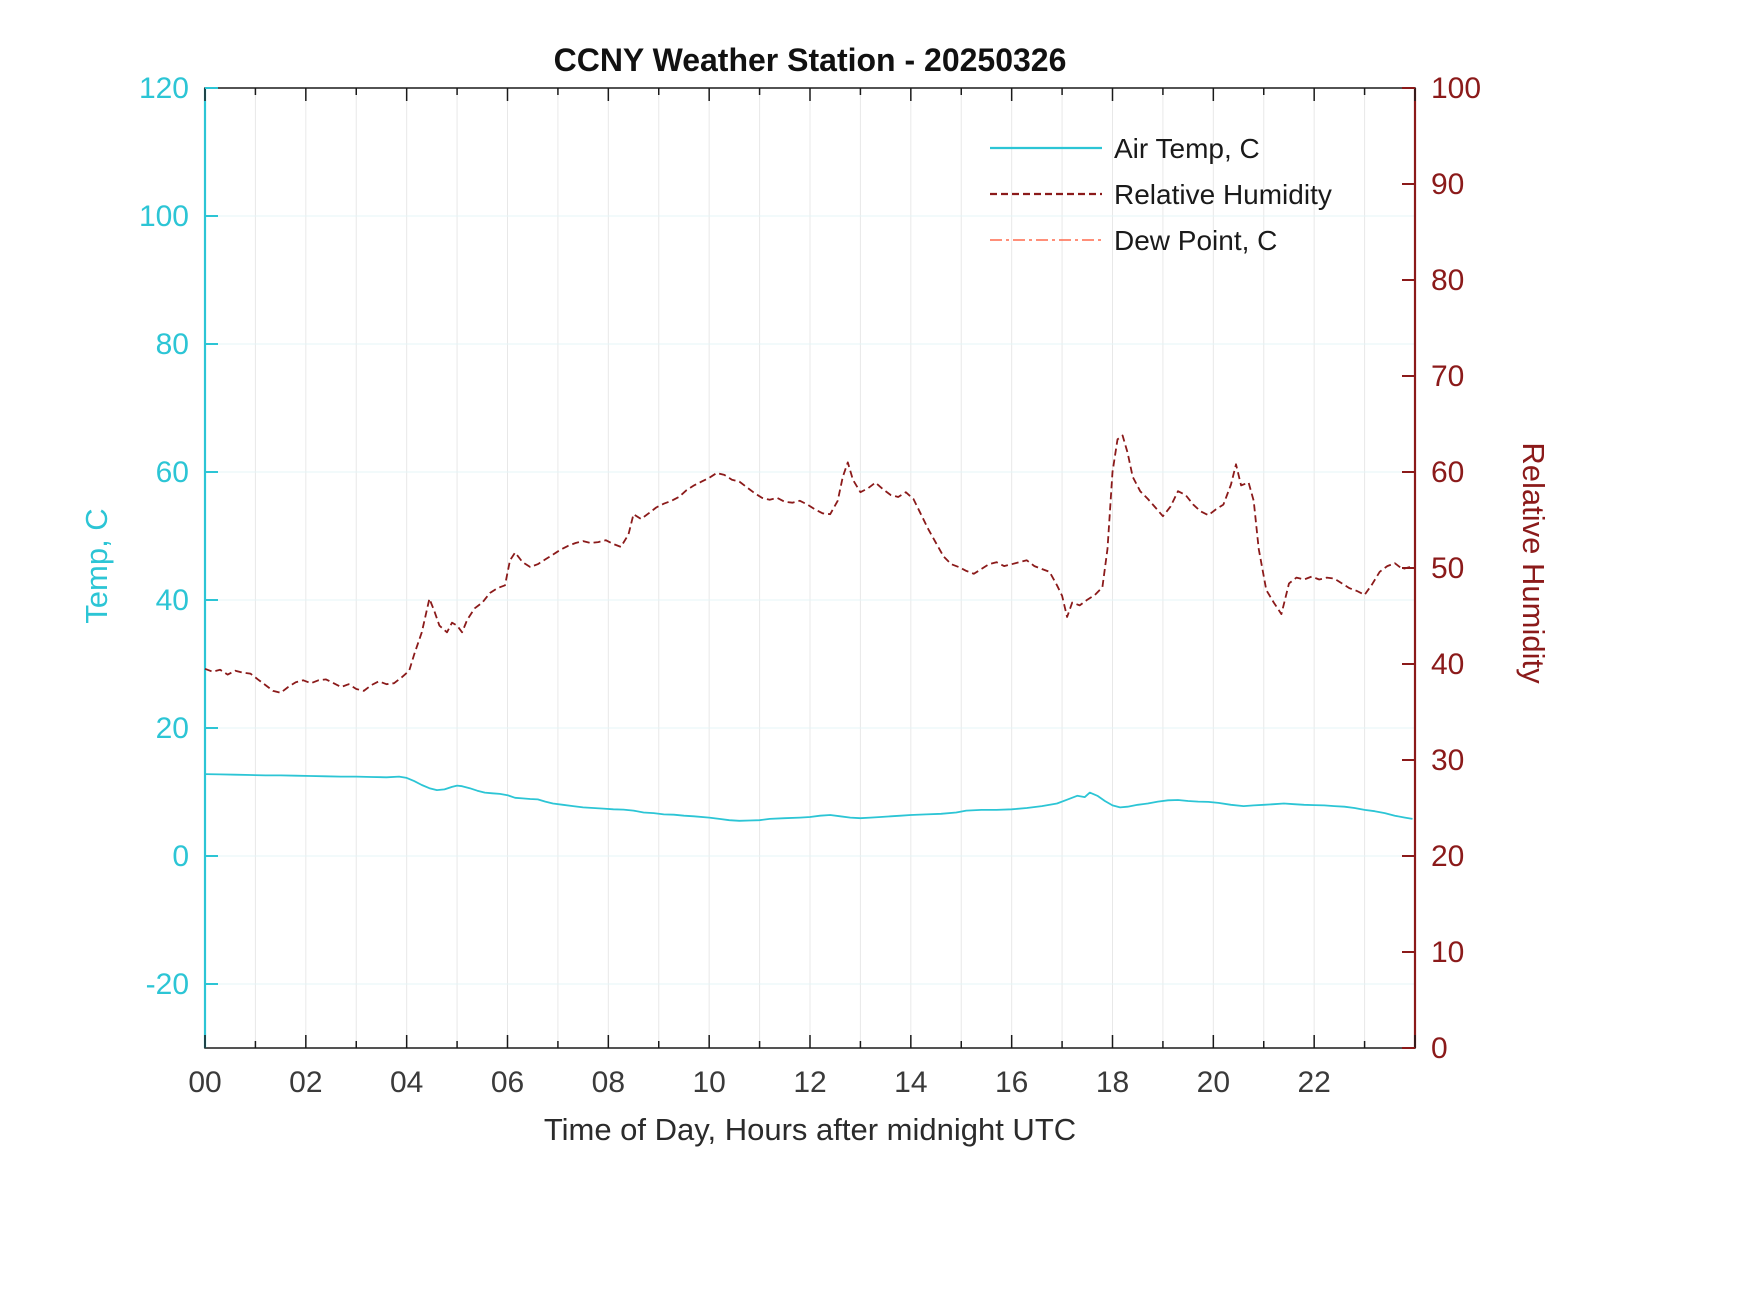  Describe the element at coordinates (507, 1082) in the screenshot. I see `x-tick-label: 06` at that location.